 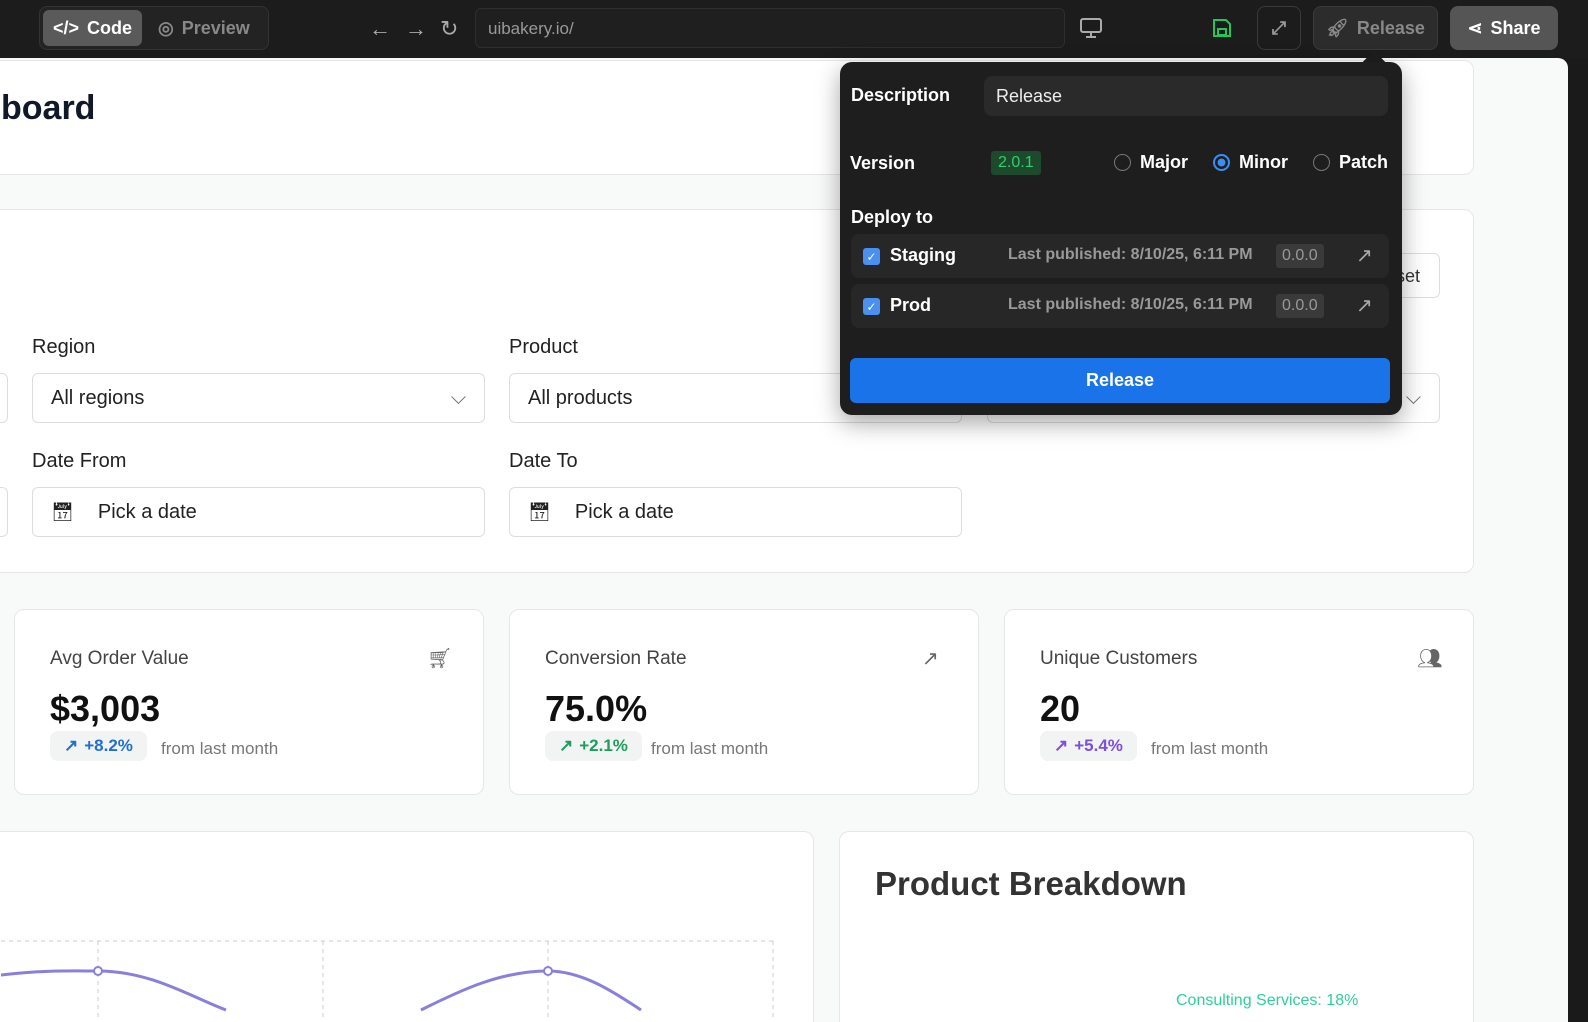 I want to click on change-badge: ↗ +5.4%, so click(x=1088, y=746).